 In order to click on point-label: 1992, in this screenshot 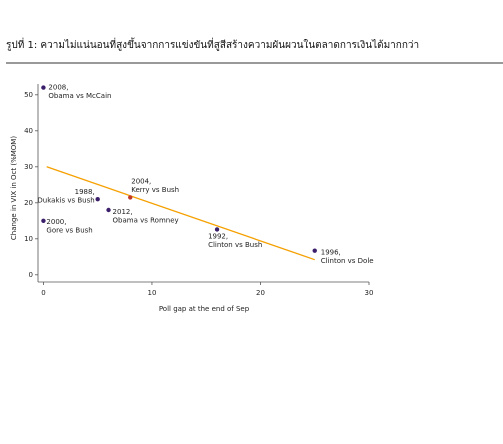, I will do `click(218, 236)`.